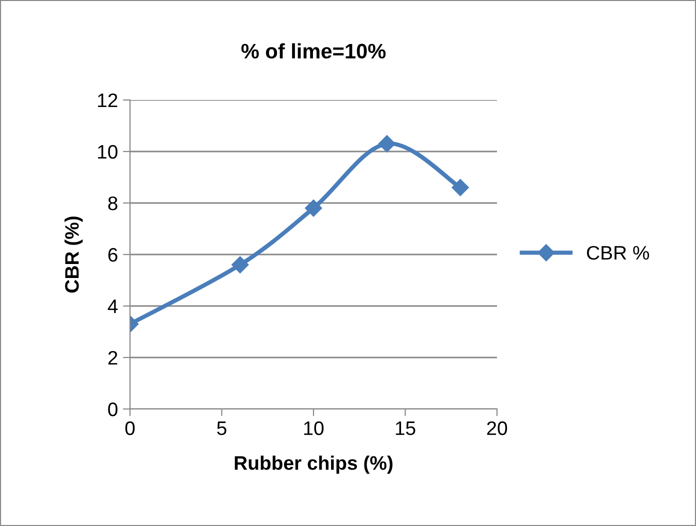 This screenshot has width=696, height=526. Describe the element at coordinates (221, 429) in the screenshot. I see `x-tick-label: 5` at that location.